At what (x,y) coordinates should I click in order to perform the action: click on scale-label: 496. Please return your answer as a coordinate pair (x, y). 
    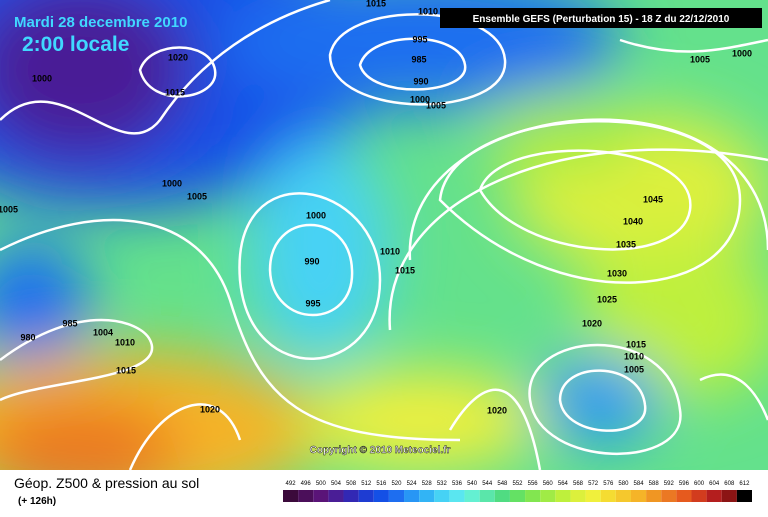
    Looking at the image, I should click on (306, 484).